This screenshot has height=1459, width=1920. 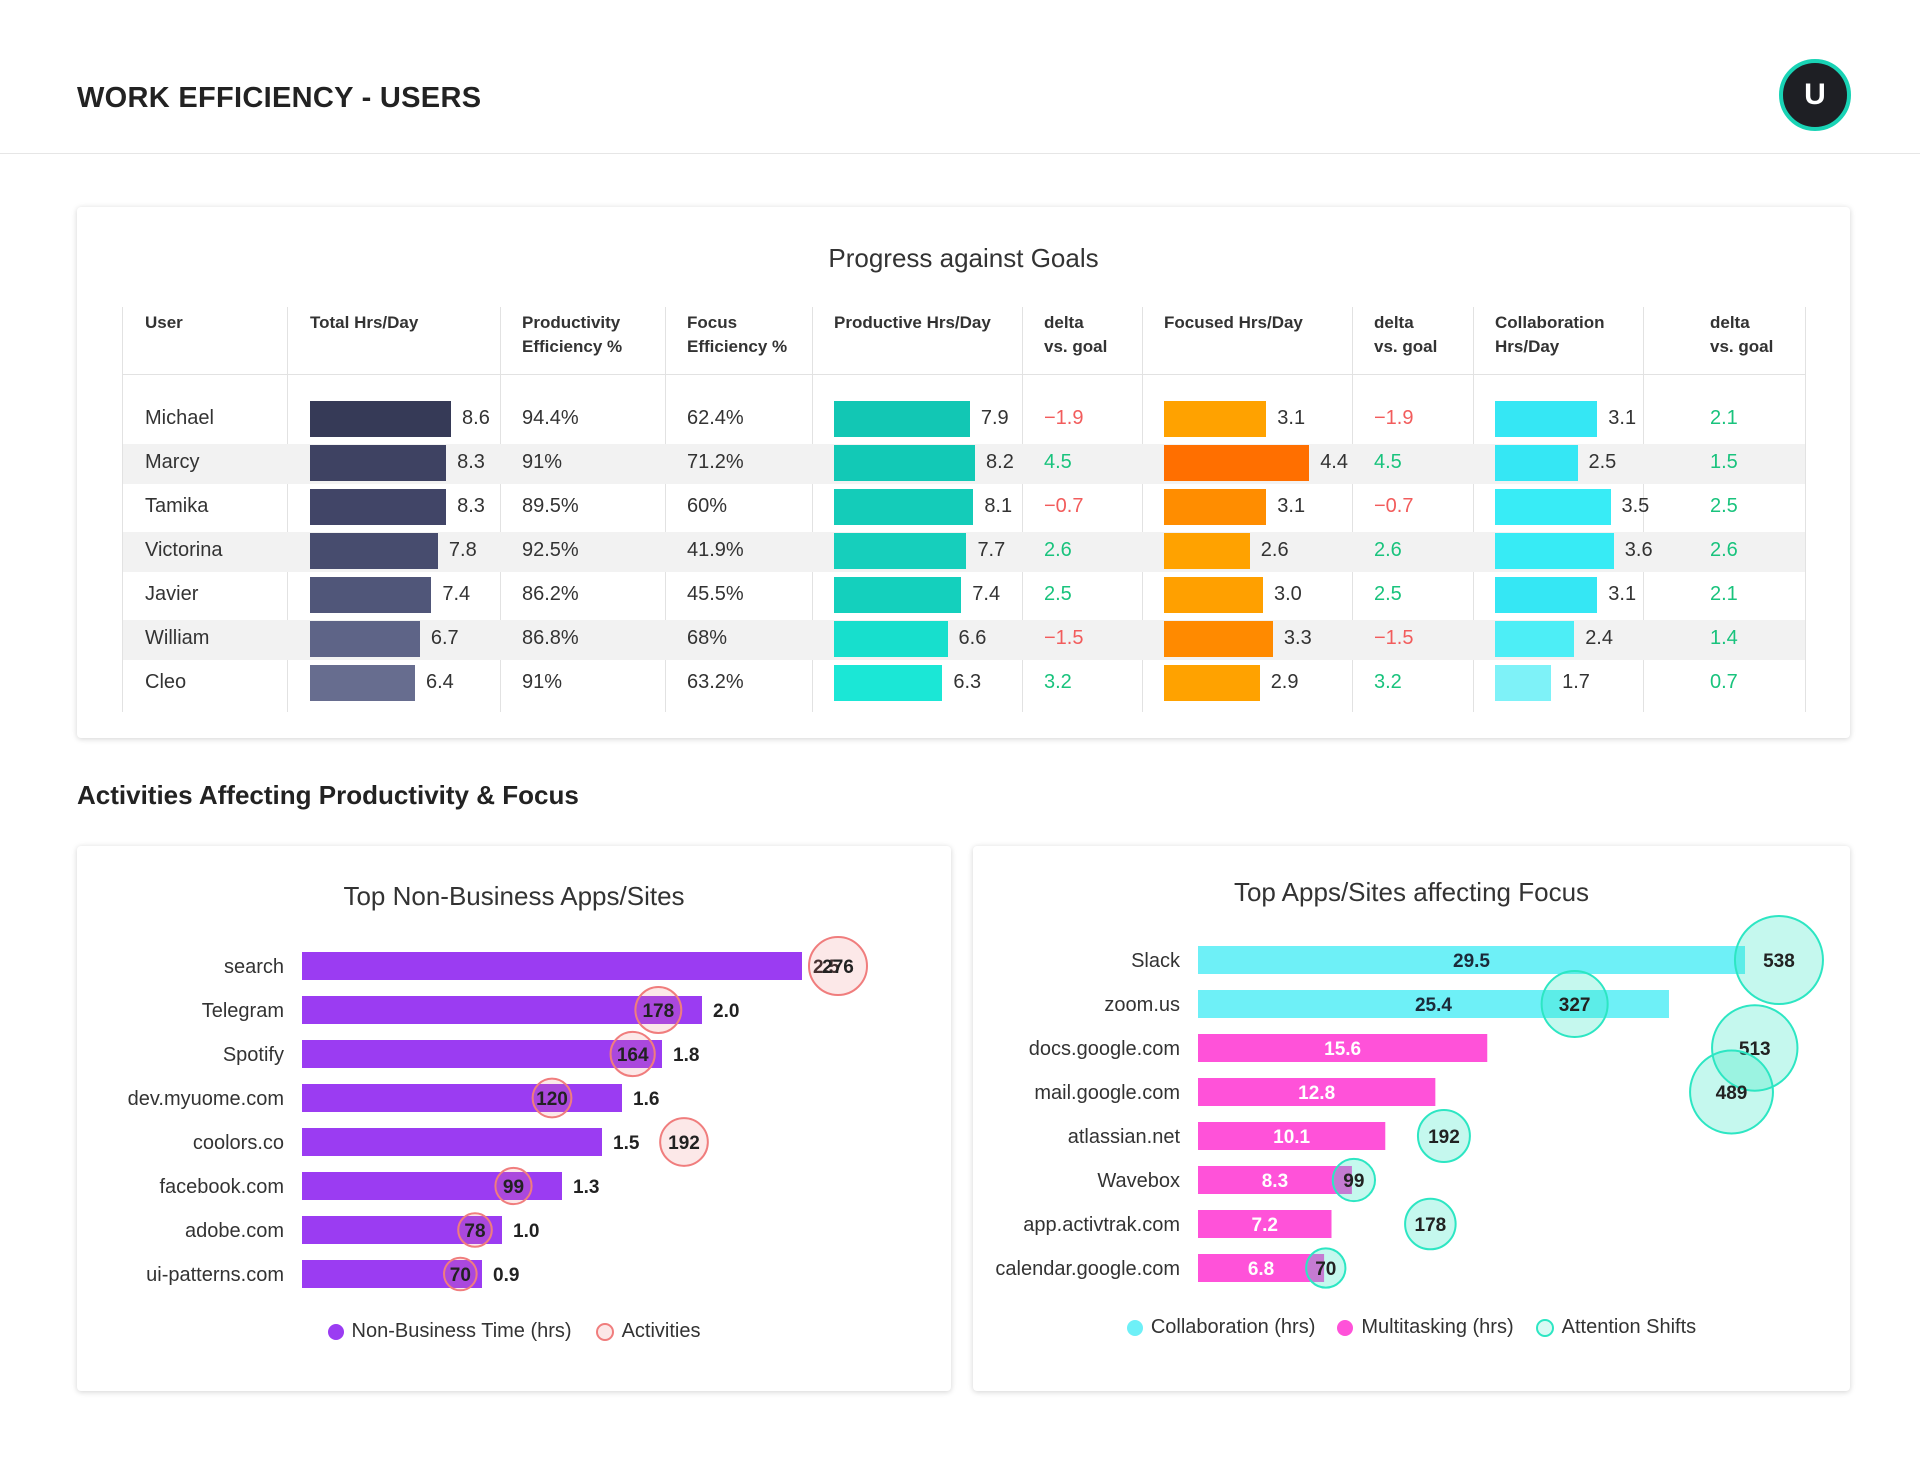 What do you see at coordinates (1388, 462) in the screenshot?
I see `delta-vs-goal: 4.5` at bounding box center [1388, 462].